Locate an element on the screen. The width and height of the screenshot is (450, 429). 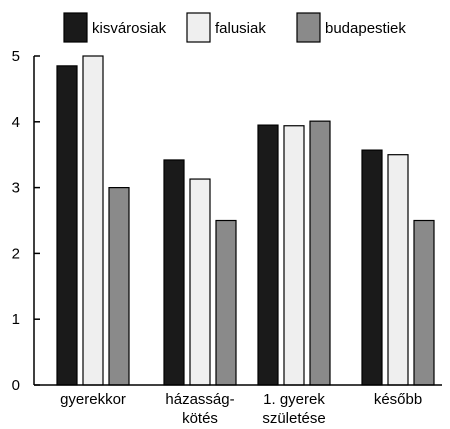
legend-label-kisvárosiak: kisvárosiak is located at coordinates (129, 28).